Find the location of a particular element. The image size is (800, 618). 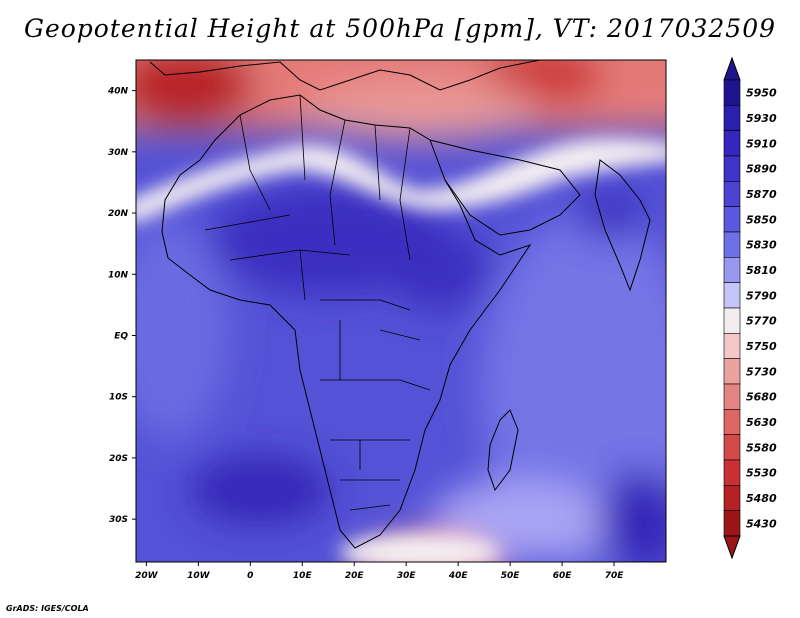

colorbar-label: 5830 is located at coordinates (761, 245).